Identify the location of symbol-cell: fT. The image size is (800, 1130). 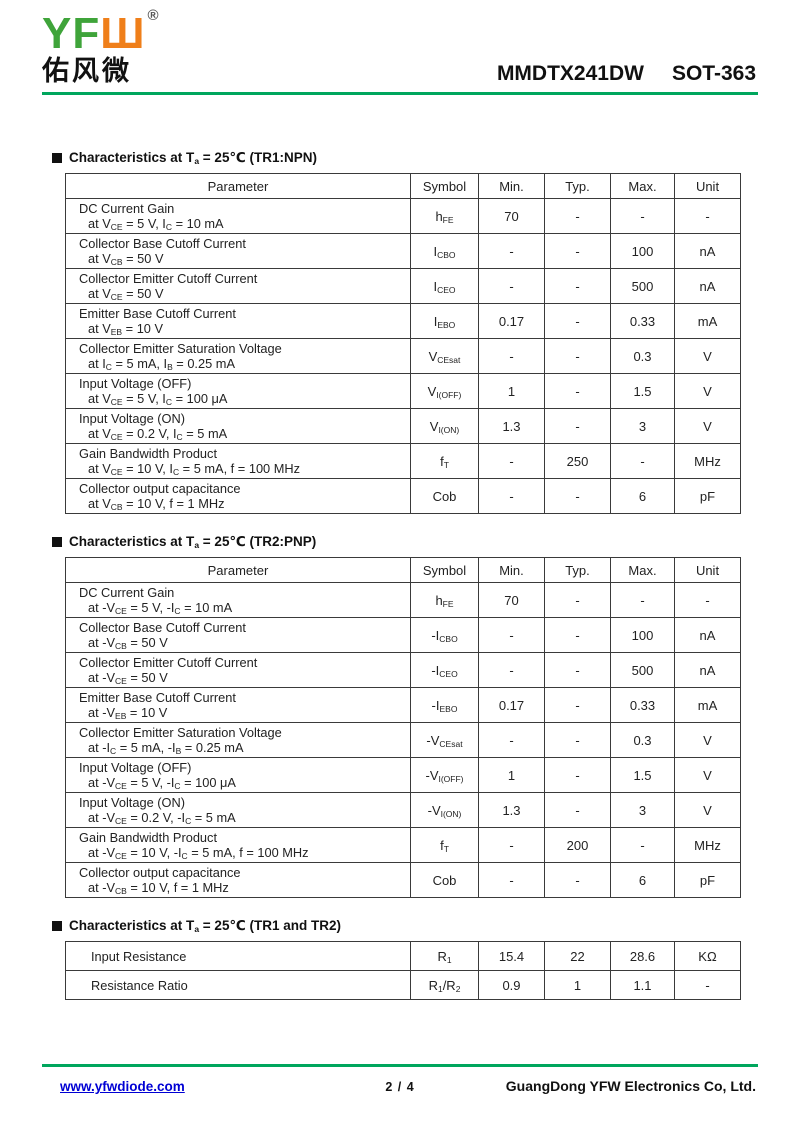
(444, 461).